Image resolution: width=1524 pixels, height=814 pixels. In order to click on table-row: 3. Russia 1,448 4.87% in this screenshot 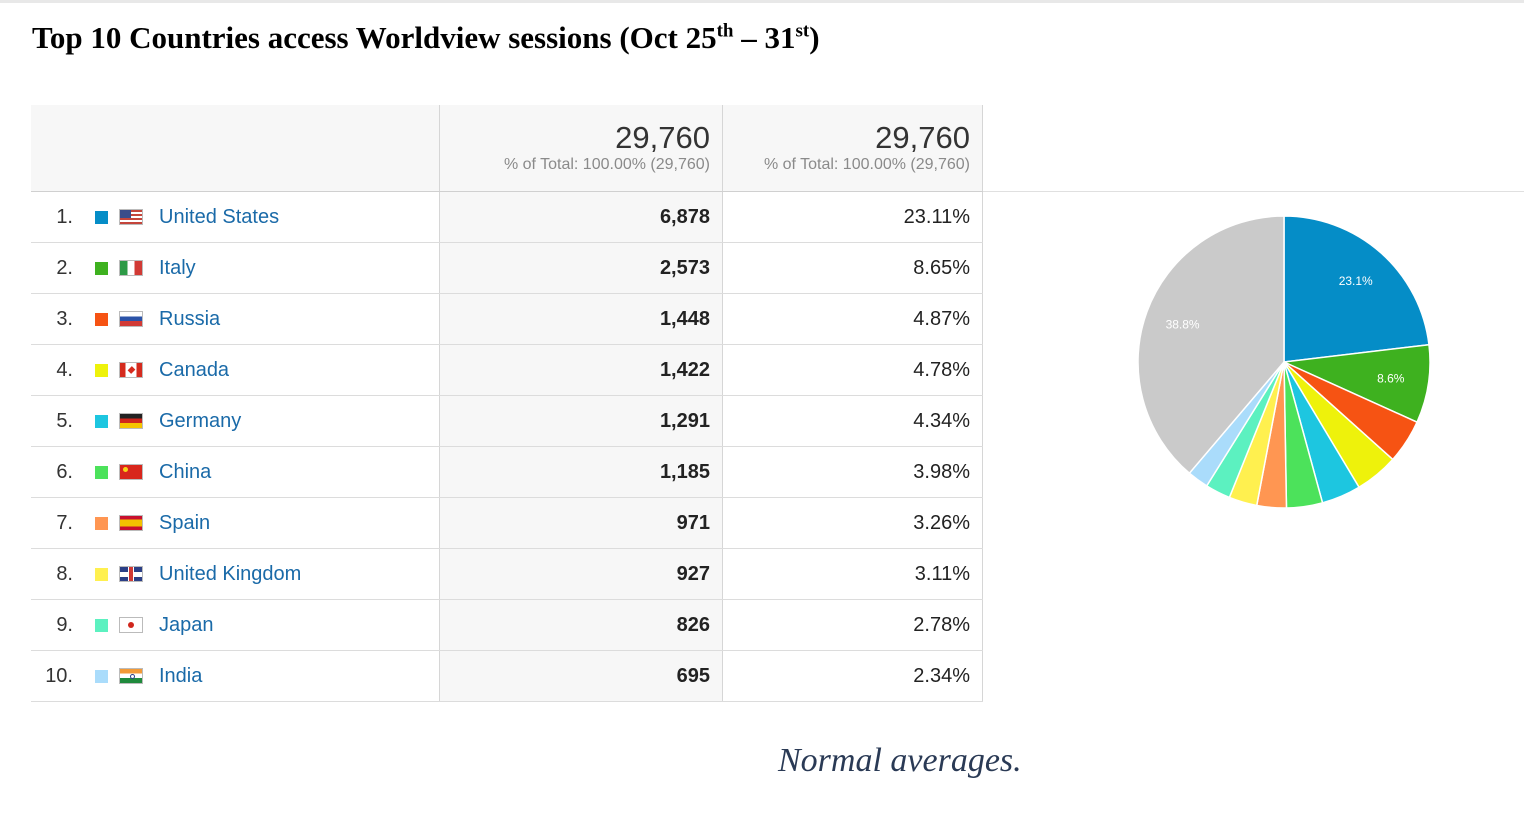, I will do `click(507, 319)`.